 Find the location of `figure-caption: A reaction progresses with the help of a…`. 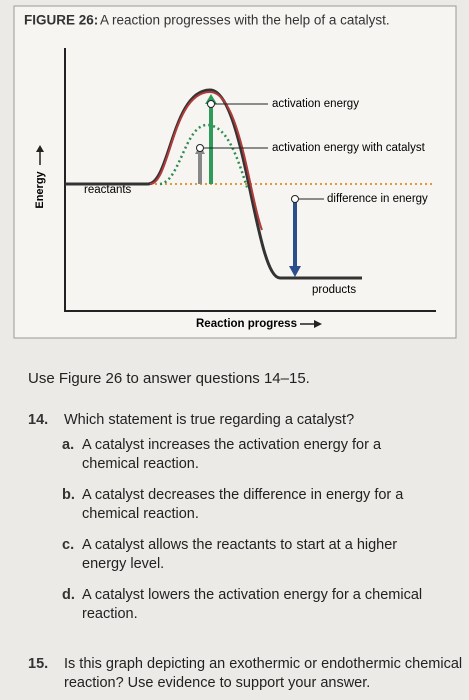

figure-caption: A reaction progresses with the help of a… is located at coordinates (245, 20).